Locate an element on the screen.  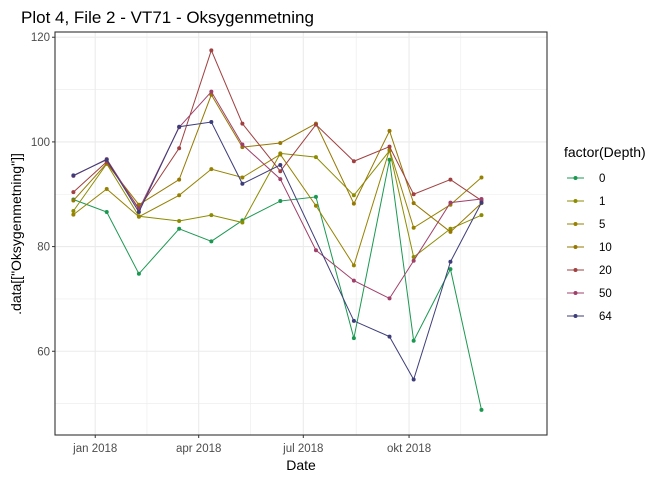
chart-title: Plot 4, File 2 - VT71 - Oksygenmetning is located at coordinates (167, 17).